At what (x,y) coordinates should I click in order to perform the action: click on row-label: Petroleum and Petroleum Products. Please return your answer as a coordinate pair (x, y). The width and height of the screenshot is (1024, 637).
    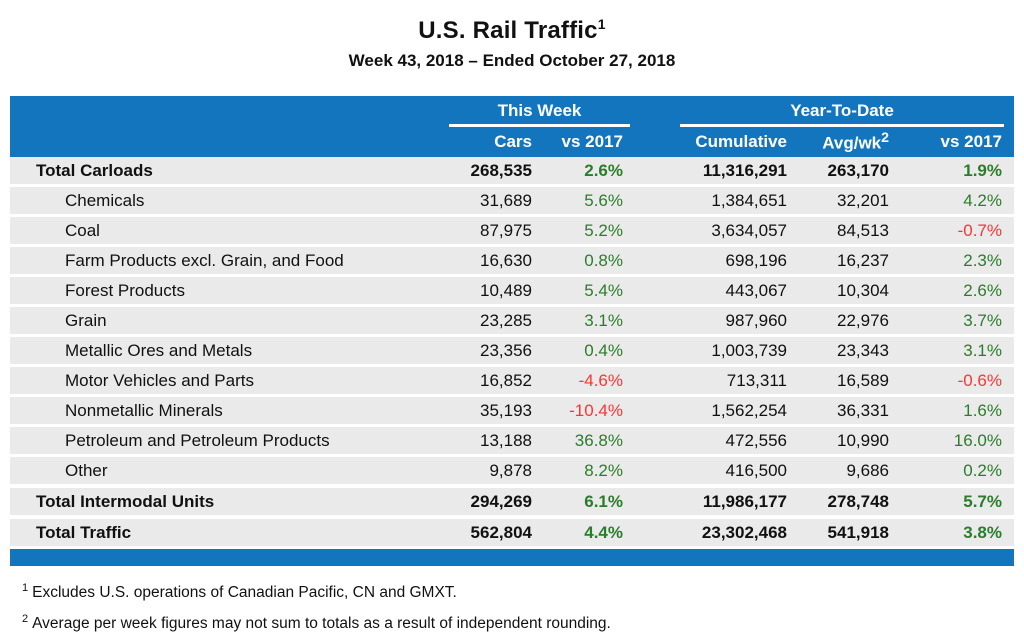
    Looking at the image, I should click on (197, 440).